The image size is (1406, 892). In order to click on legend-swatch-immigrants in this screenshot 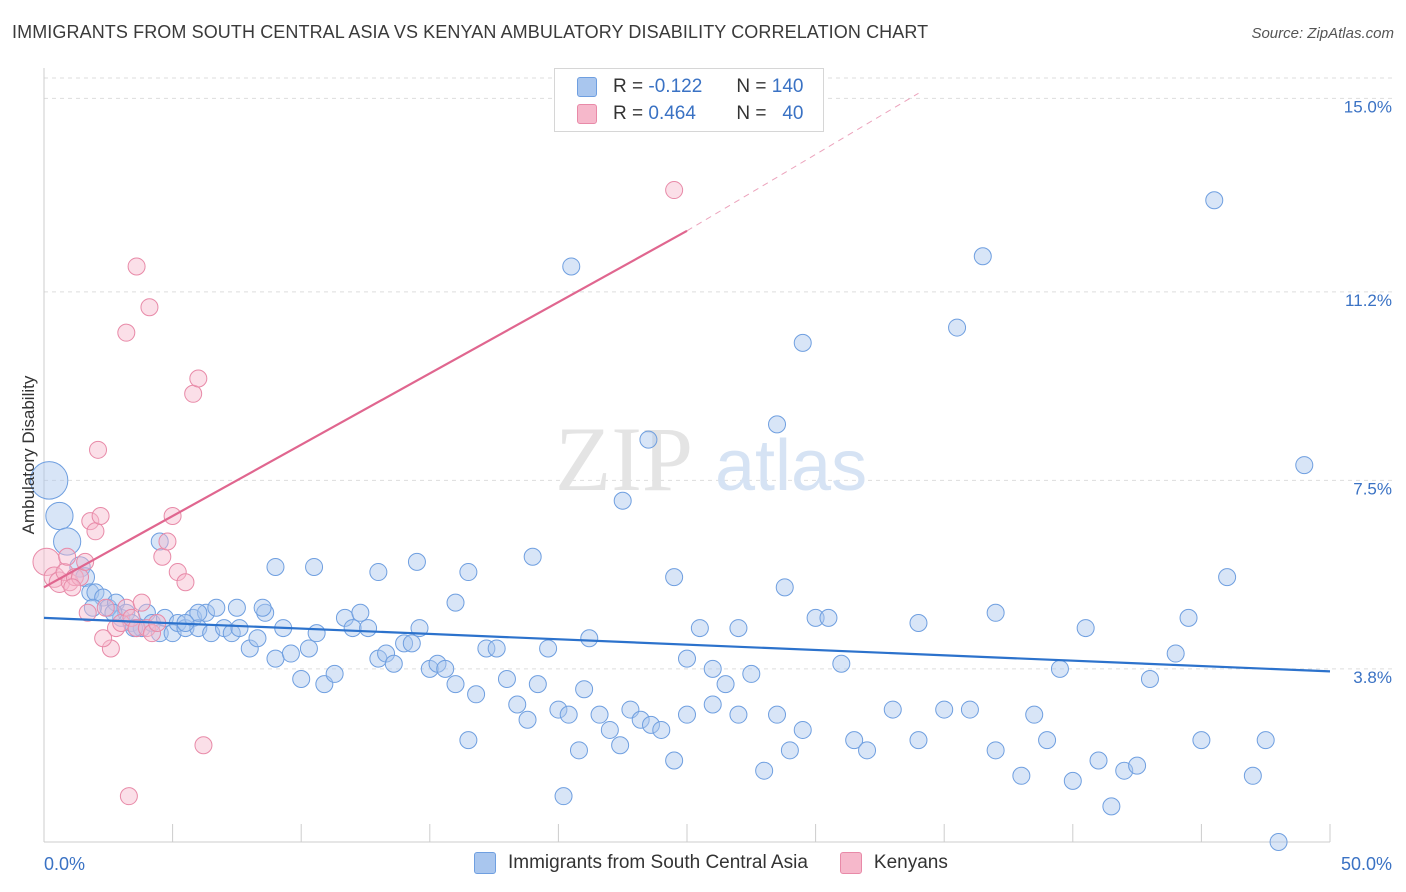, I will do `click(587, 87)`.